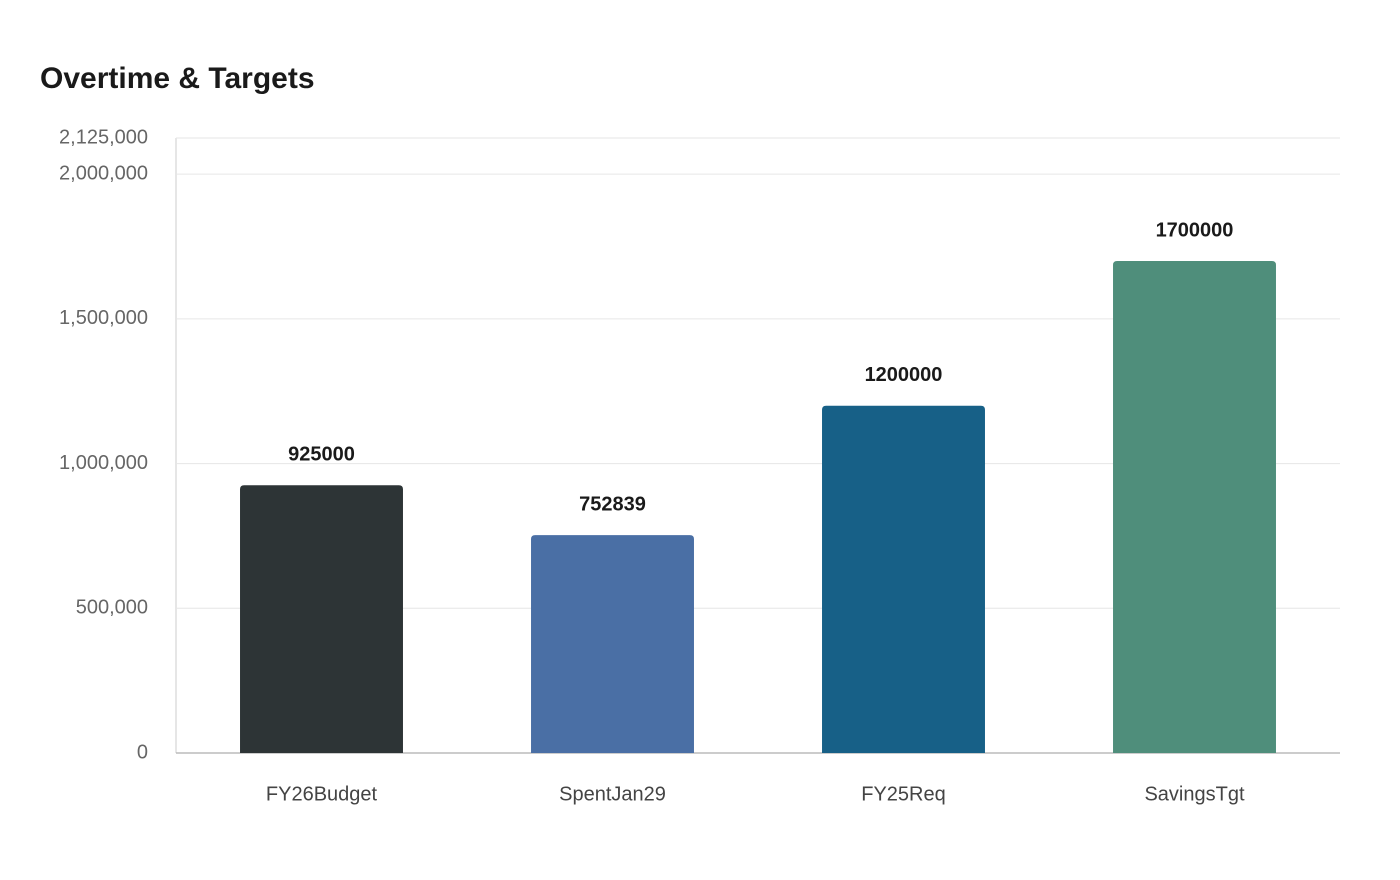 The image size is (1400, 880). What do you see at coordinates (903, 794) in the screenshot?
I see `x-tick-label: FY25Req` at bounding box center [903, 794].